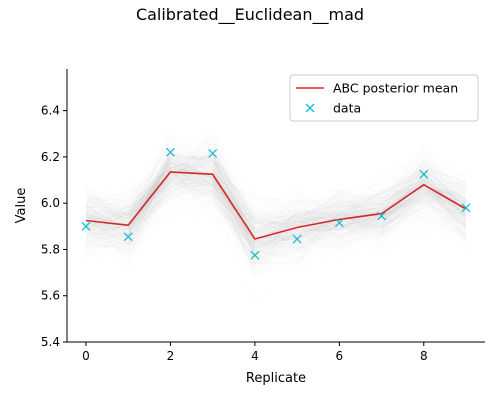  I want to click on chart-title: Calibrated__Euclidean__mad, so click(250, 14).